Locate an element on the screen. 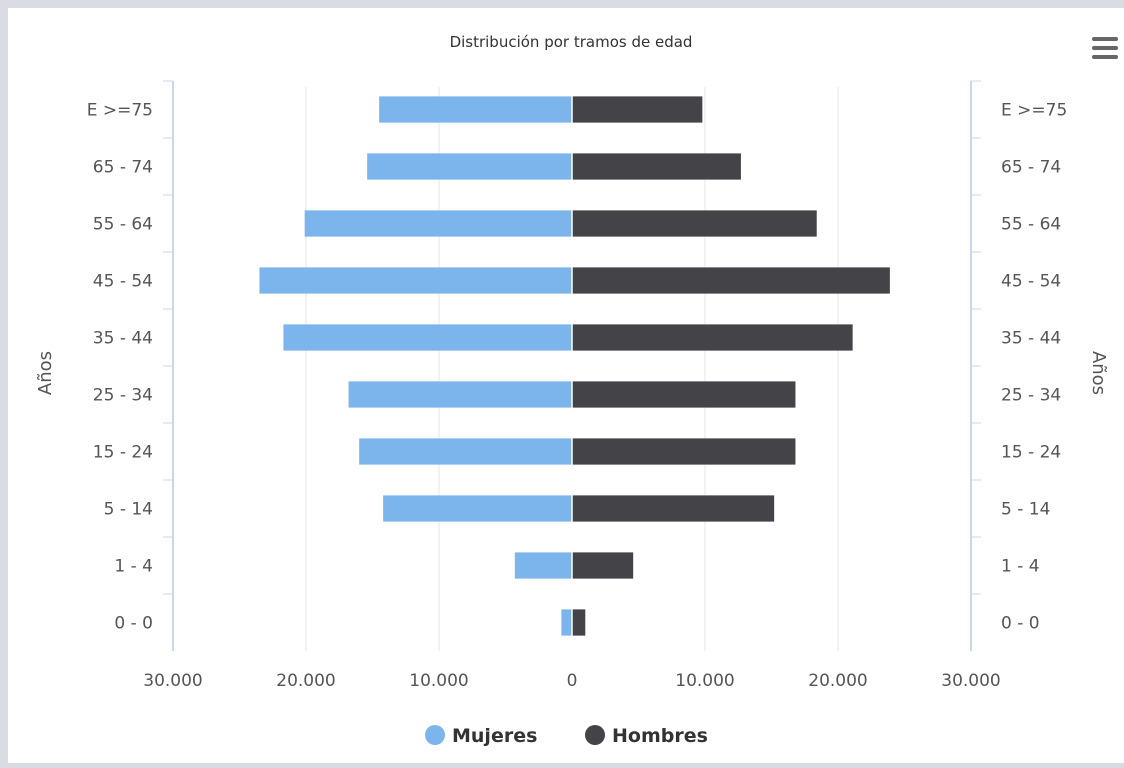 This screenshot has width=1124, height=768. y-tick-label-right: 25 - 34 is located at coordinates (1031, 396).